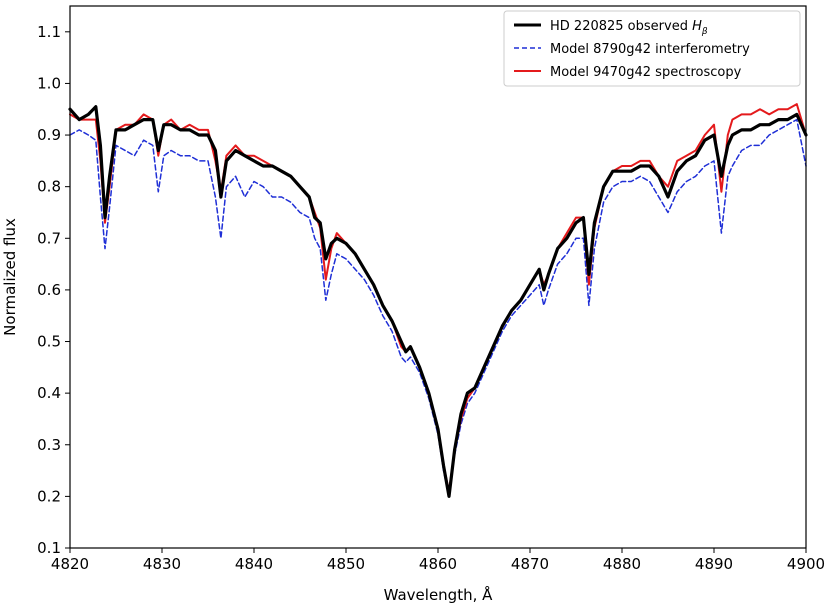 This screenshot has height=610, width=830. I want to click on x-tick-label: 4880, so click(622, 564).